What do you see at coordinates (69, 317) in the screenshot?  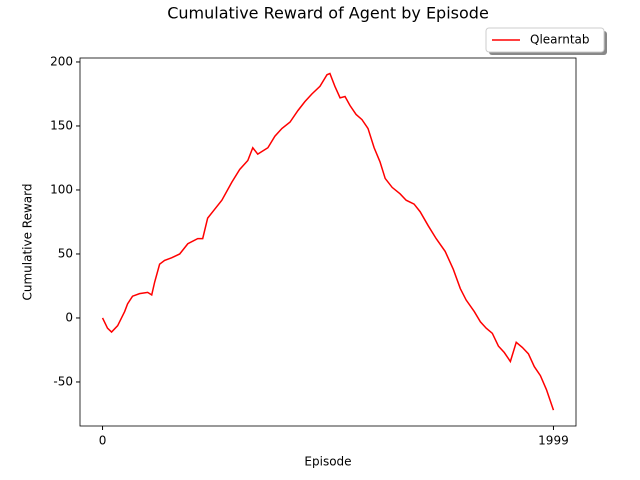 I see `y-tick-label: 0` at bounding box center [69, 317].